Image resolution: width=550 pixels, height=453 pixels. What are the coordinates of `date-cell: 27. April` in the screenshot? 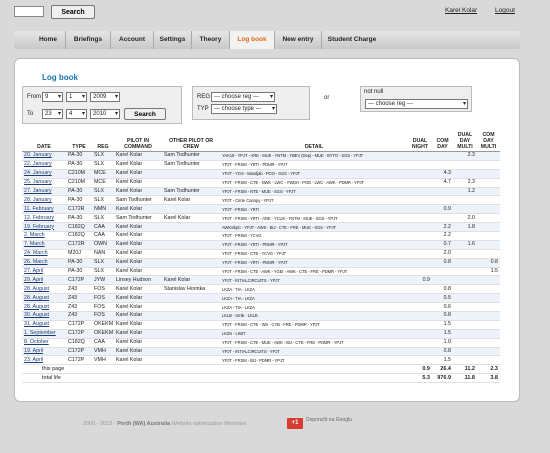 It's located at (44, 272).